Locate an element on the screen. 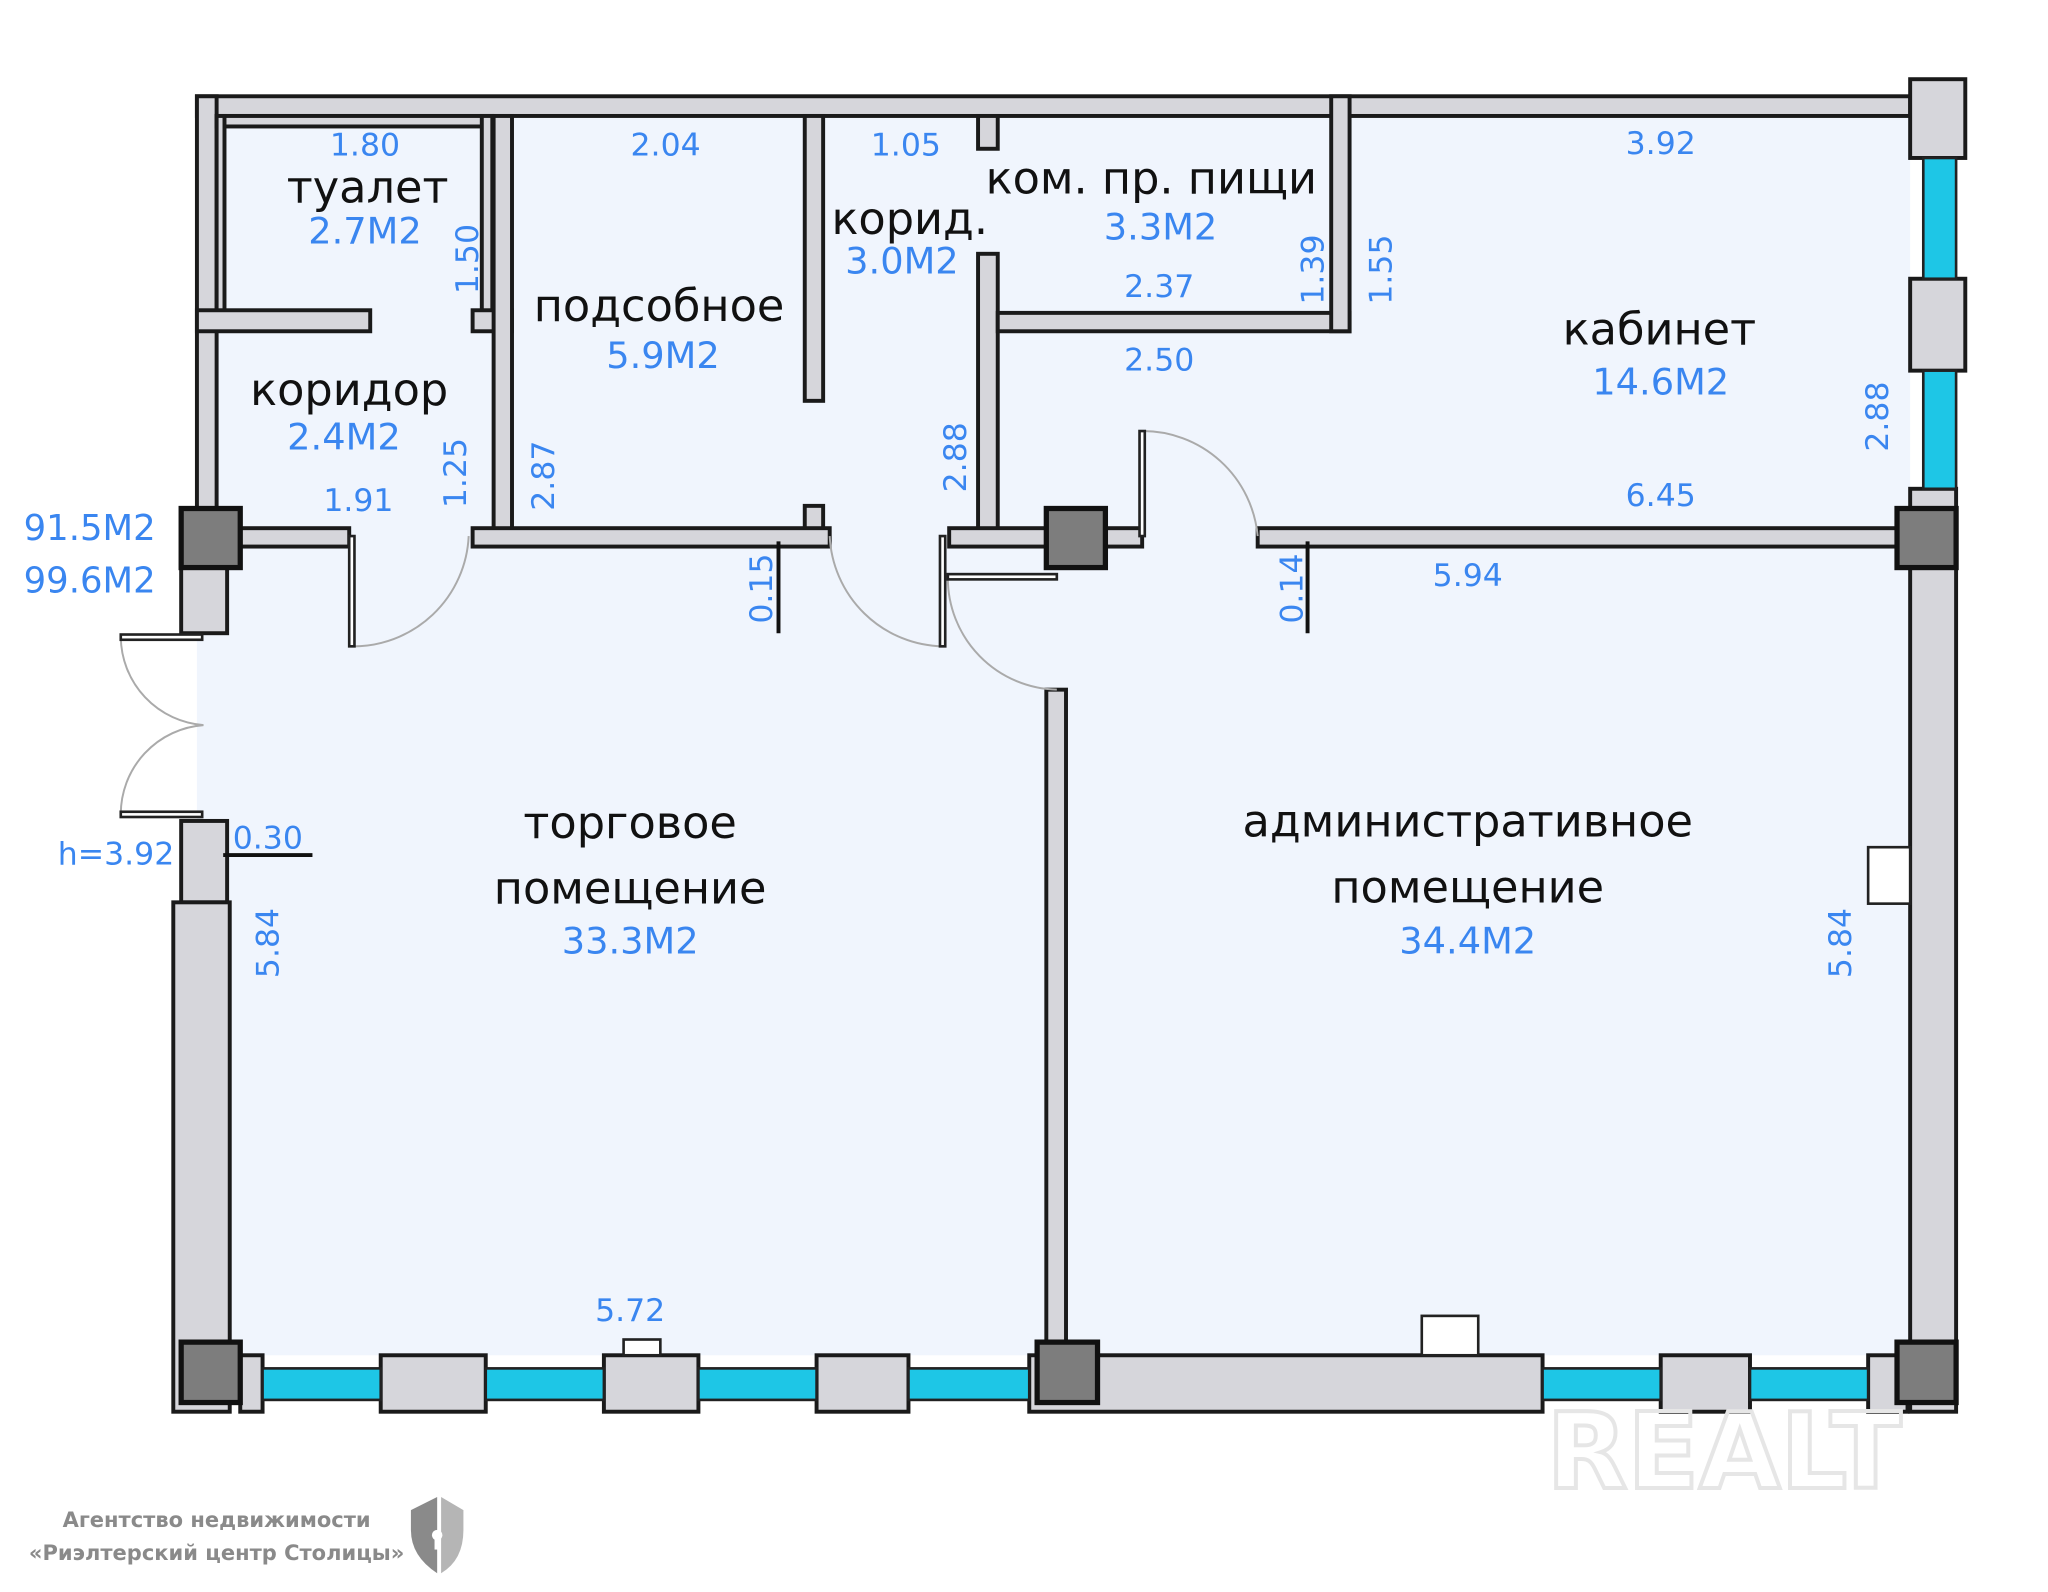  room-kabinet: кабинет 14.6М2 is located at coordinates (1659, 353).